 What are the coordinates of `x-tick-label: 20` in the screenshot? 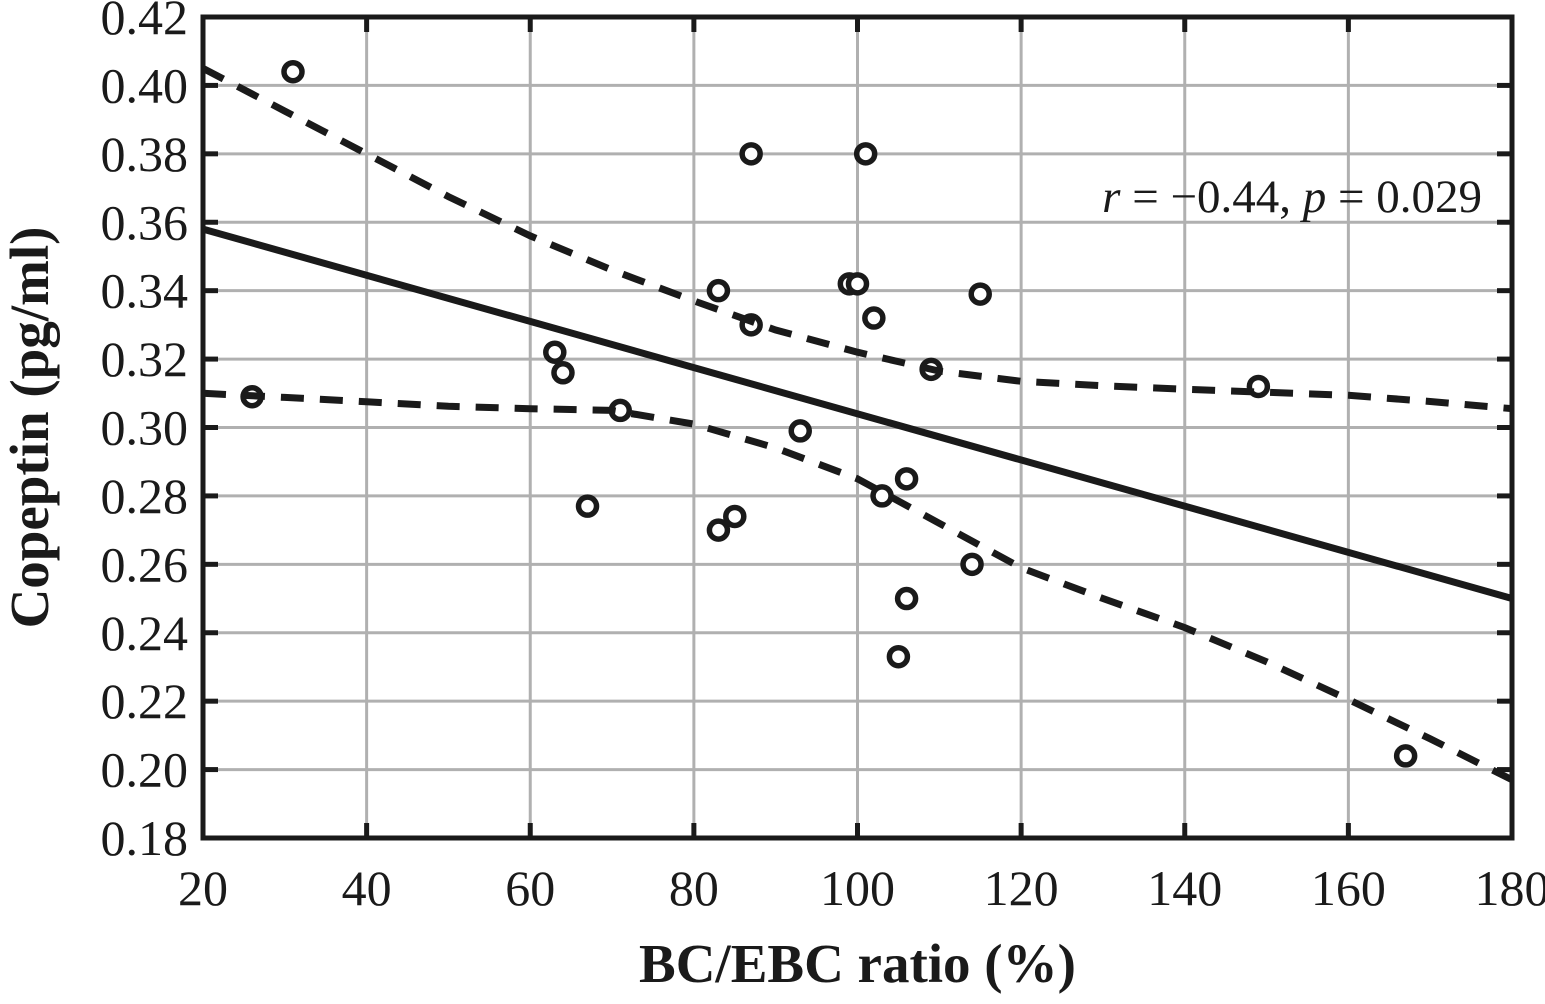 It's located at (203, 888).